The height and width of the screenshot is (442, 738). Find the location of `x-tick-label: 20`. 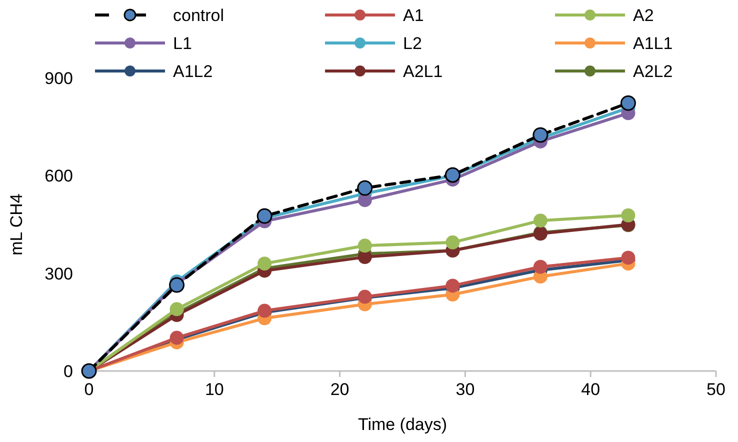

x-tick-label: 20 is located at coordinates (340, 389).